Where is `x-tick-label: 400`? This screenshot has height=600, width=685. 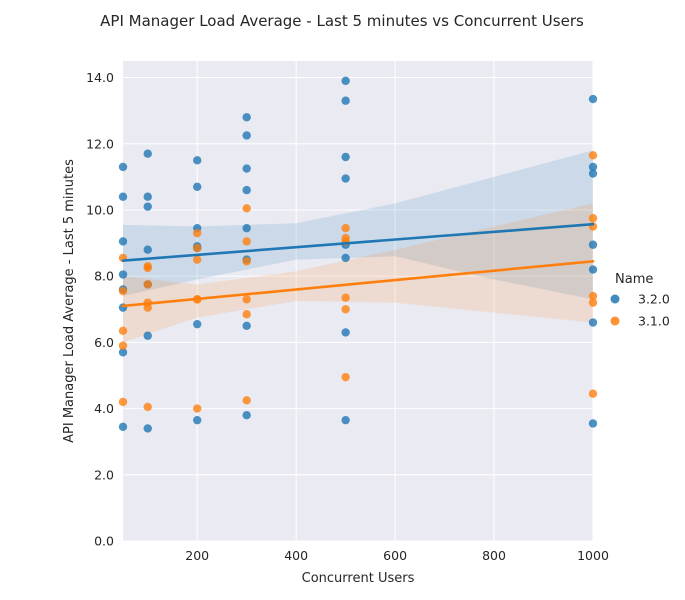
x-tick-label: 400 is located at coordinates (296, 555).